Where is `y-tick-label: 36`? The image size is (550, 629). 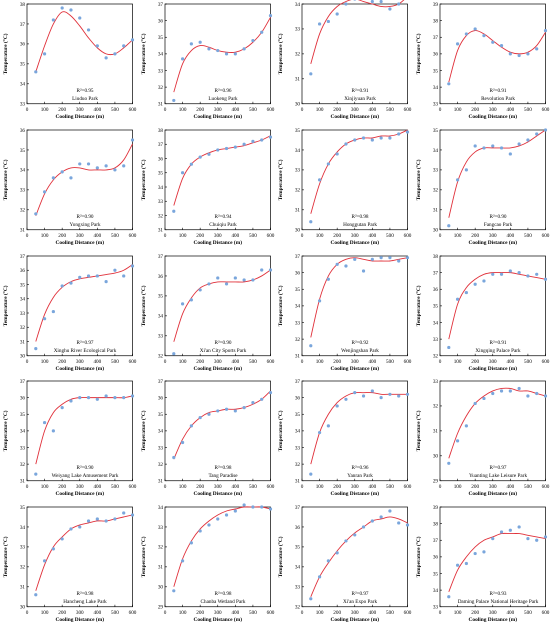
y-tick-label: 36 is located at coordinates (160, 276).